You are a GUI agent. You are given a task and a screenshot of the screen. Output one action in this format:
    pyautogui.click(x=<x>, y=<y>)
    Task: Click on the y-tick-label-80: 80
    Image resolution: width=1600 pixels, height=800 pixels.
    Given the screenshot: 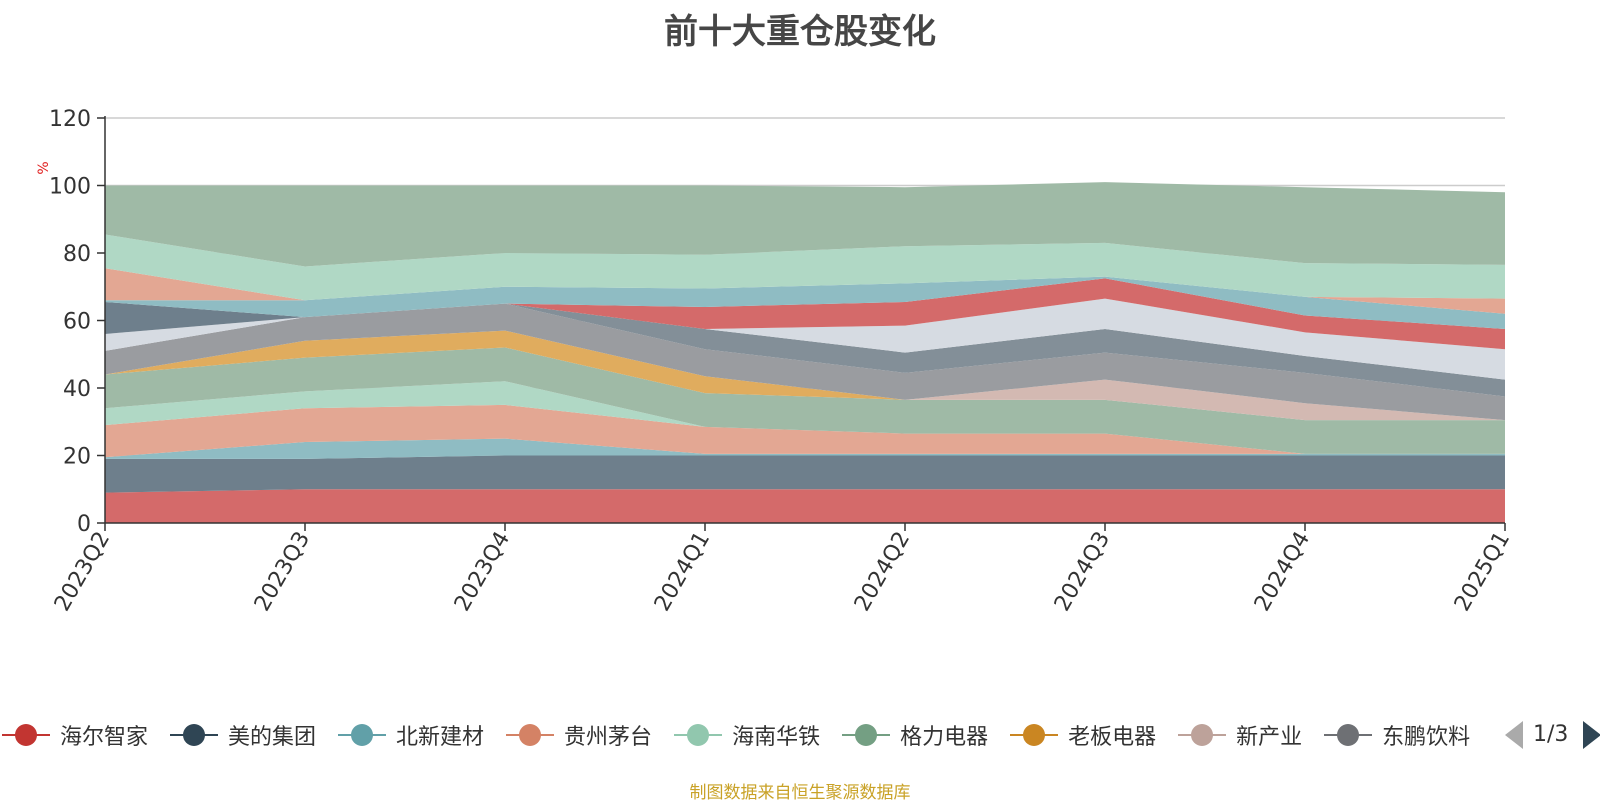 What is the action you would take?
    pyautogui.click(x=77, y=254)
    